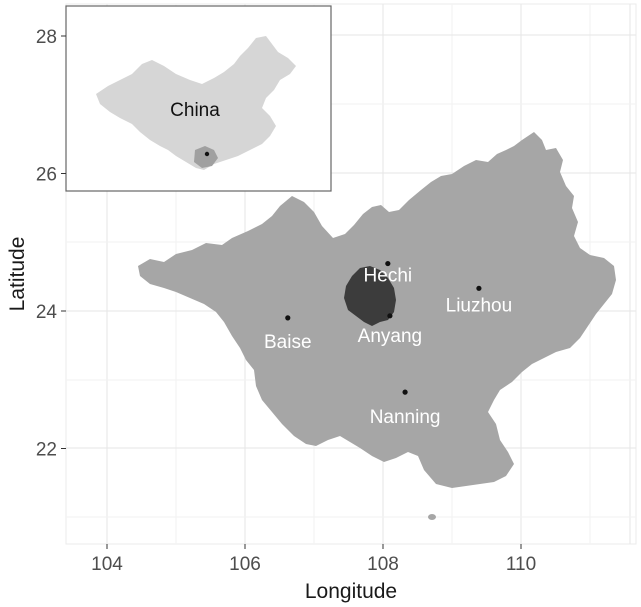 The height and width of the screenshot is (607, 641). Describe the element at coordinates (383, 564) in the screenshot. I see `x-tick-label: 108` at that location.